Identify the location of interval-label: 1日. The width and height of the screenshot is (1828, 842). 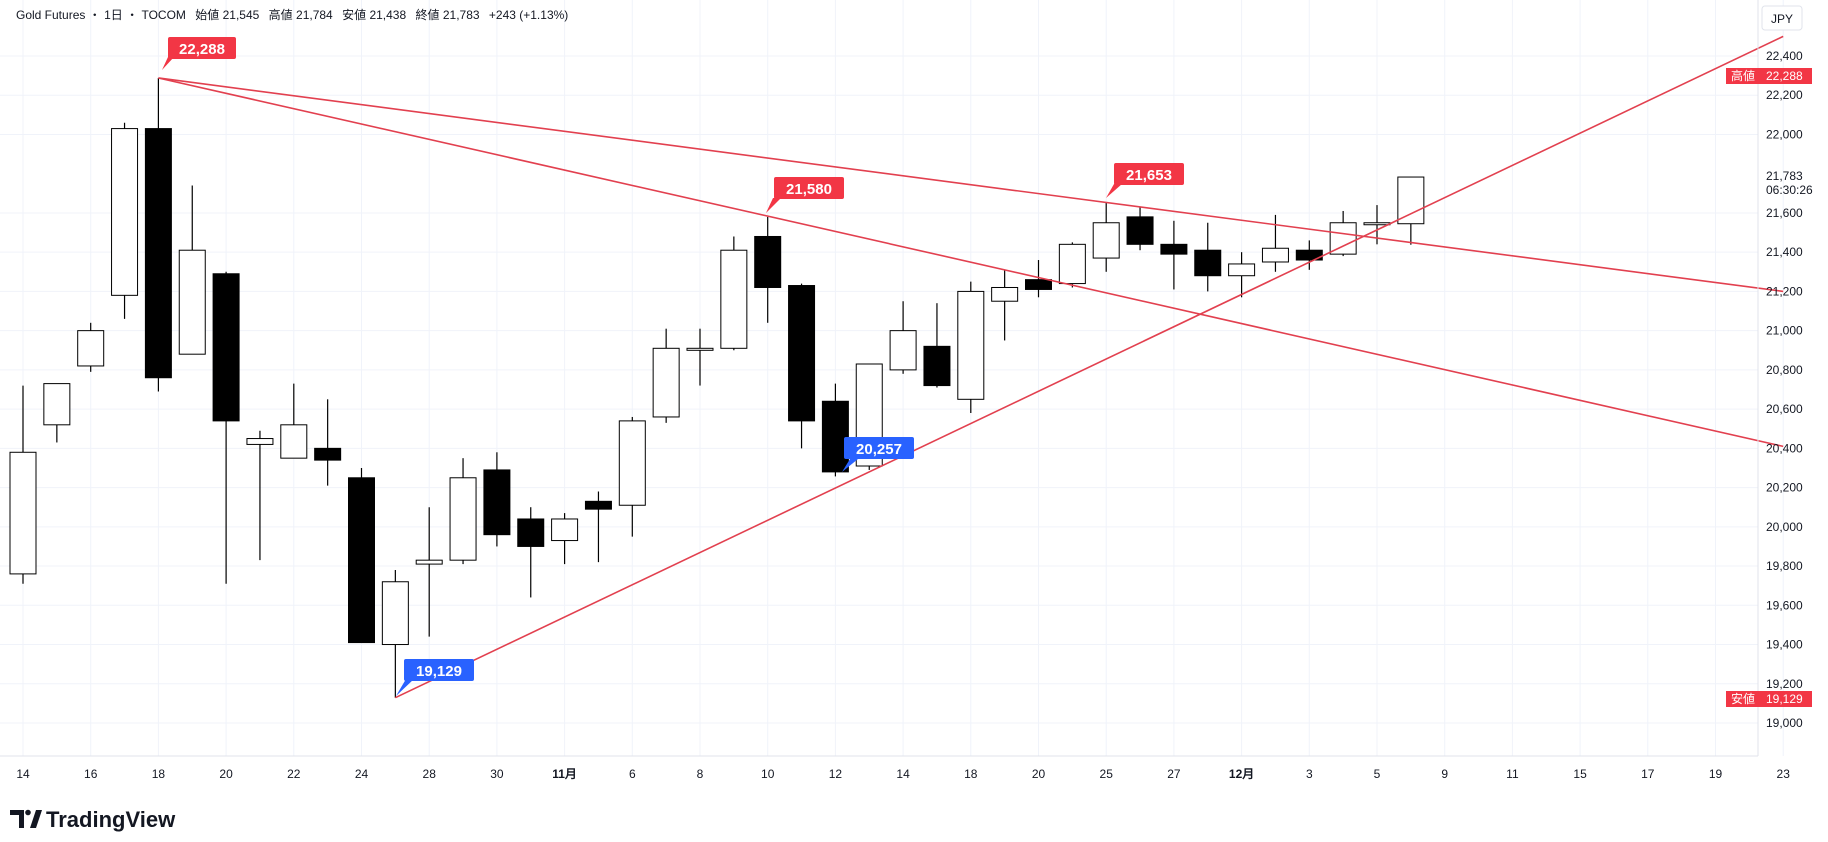
(113, 15).